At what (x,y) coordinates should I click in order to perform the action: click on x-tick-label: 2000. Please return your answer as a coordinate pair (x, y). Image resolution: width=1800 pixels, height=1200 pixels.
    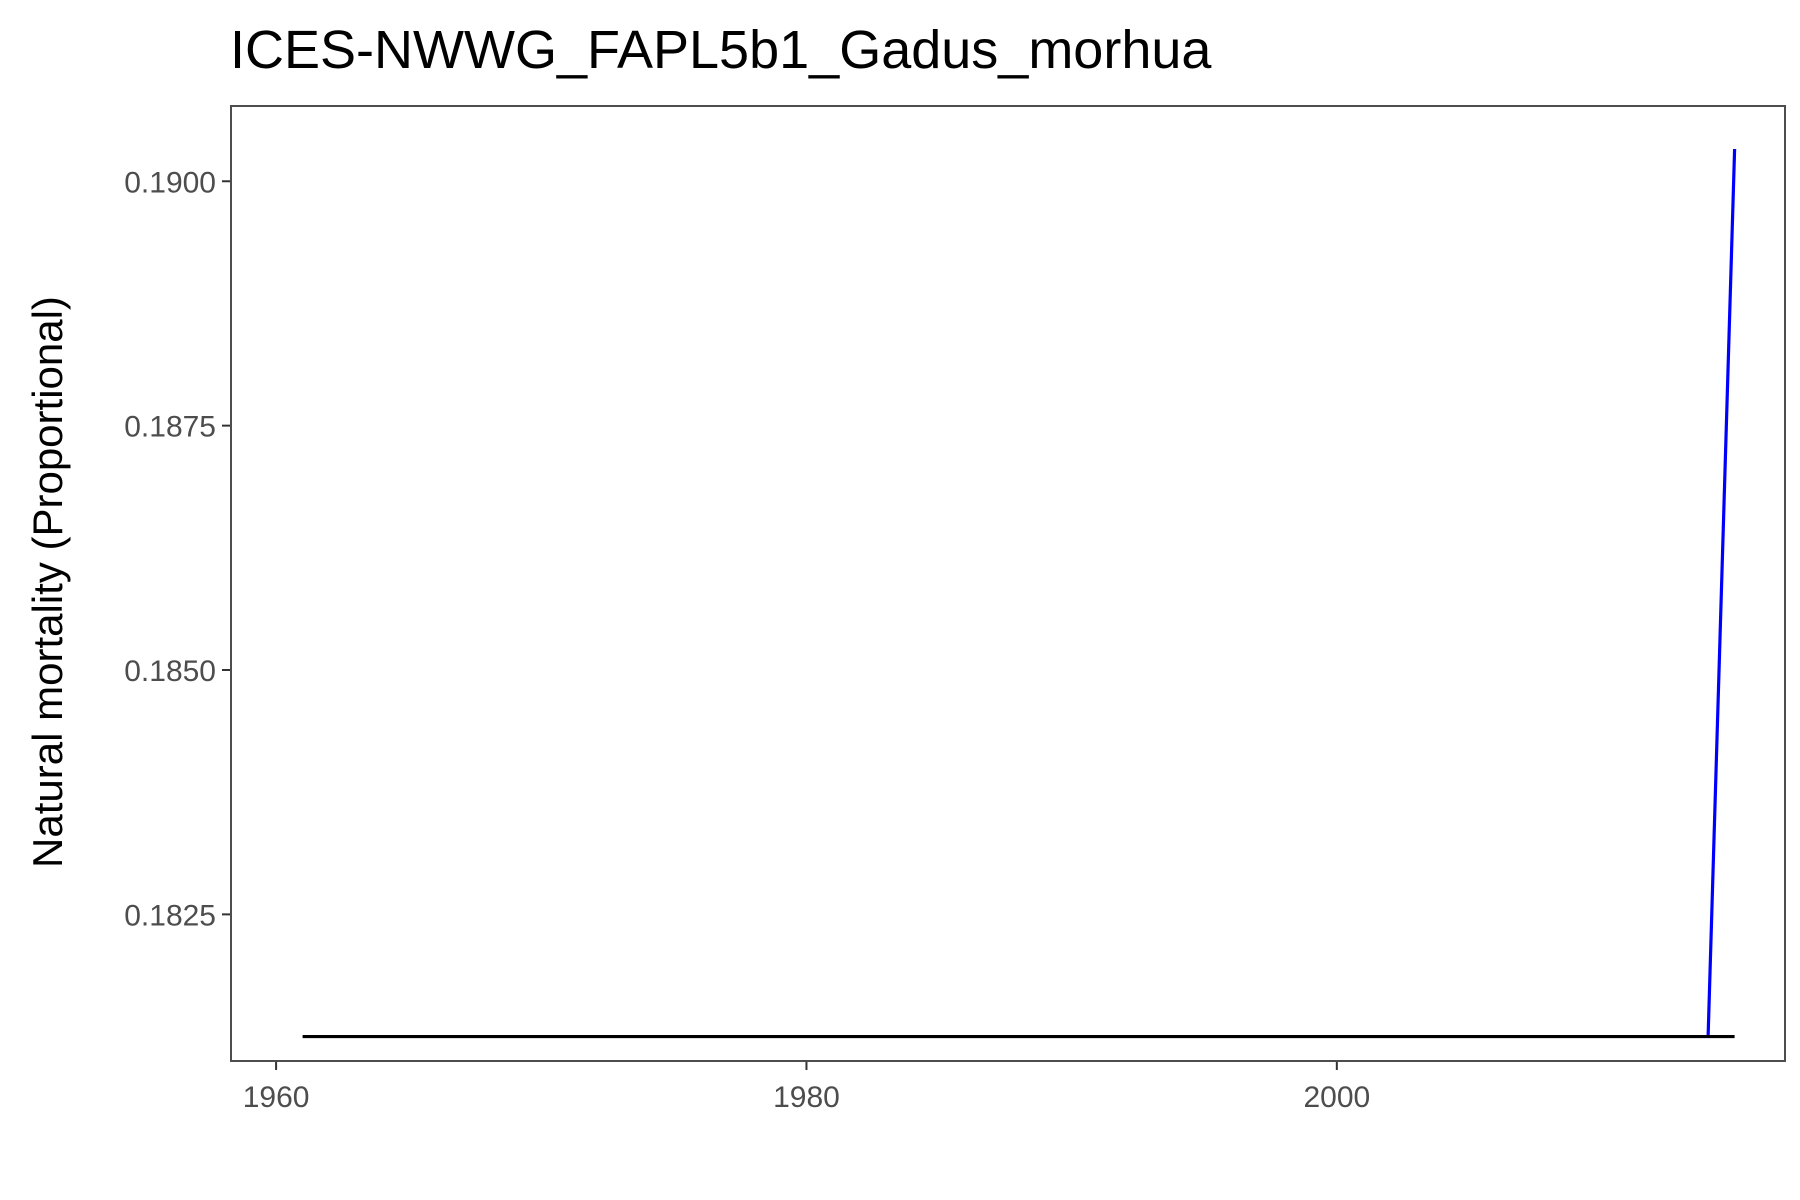
    Looking at the image, I should click on (1336, 1097).